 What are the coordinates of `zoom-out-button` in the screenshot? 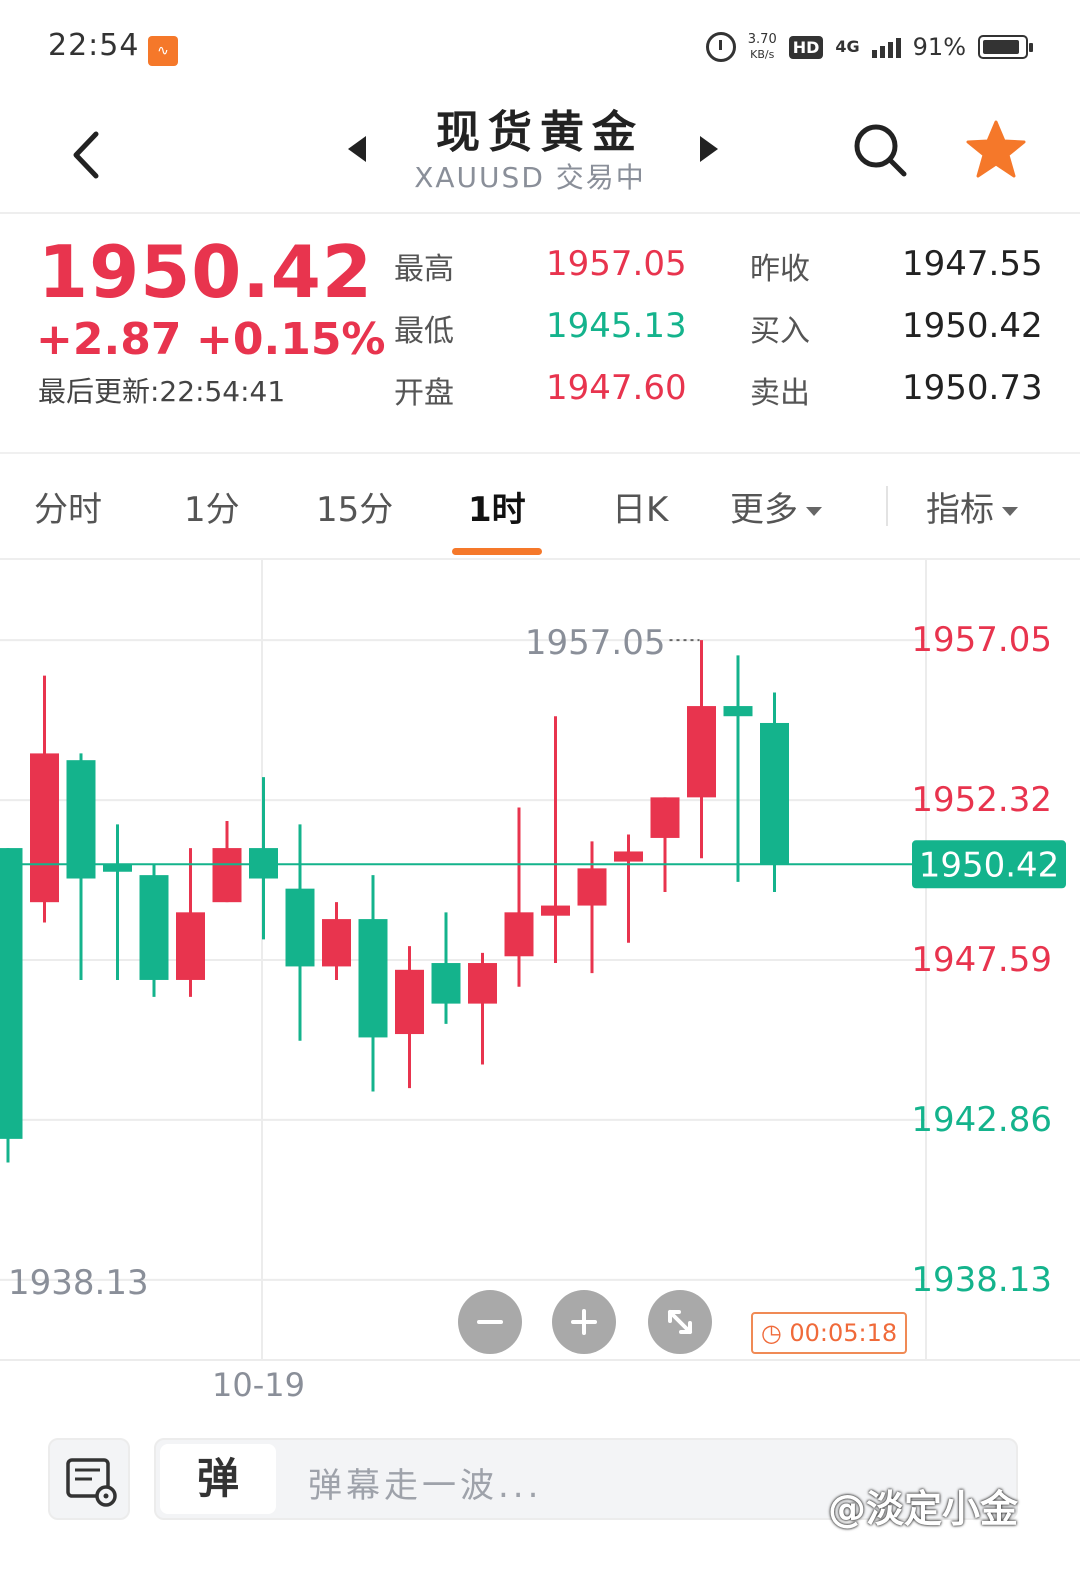 It's located at (490, 1322).